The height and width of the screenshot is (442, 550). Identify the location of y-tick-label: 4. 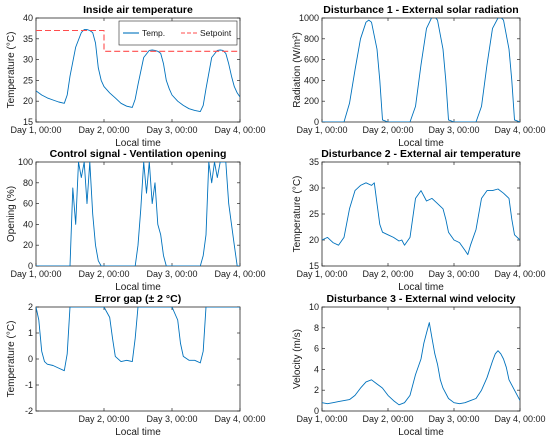
(316, 369).